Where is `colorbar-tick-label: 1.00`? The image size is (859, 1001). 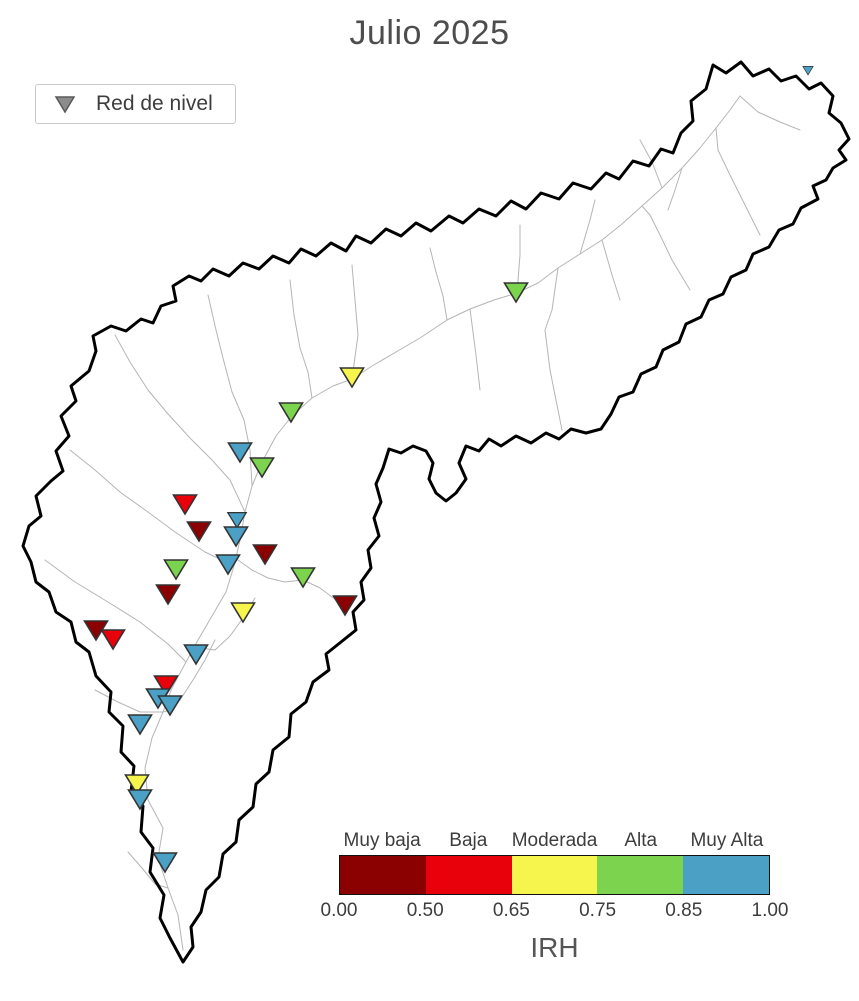 colorbar-tick-label: 1.00 is located at coordinates (770, 910).